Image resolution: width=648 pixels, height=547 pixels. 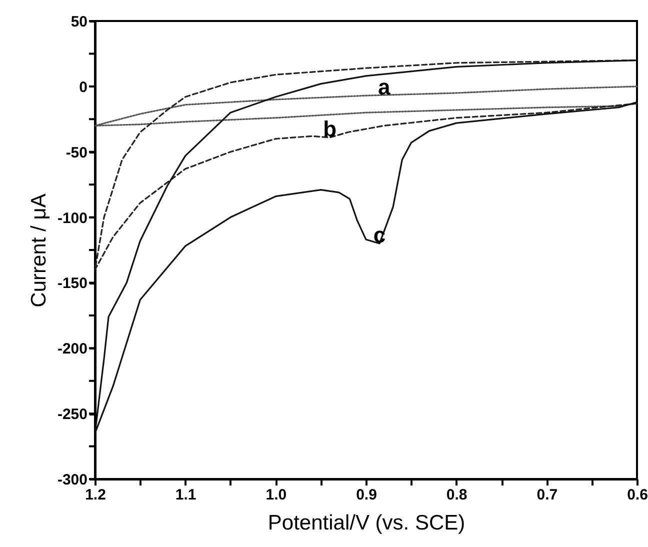 I want to click on y-tick-label: -50, so click(x=77, y=153).